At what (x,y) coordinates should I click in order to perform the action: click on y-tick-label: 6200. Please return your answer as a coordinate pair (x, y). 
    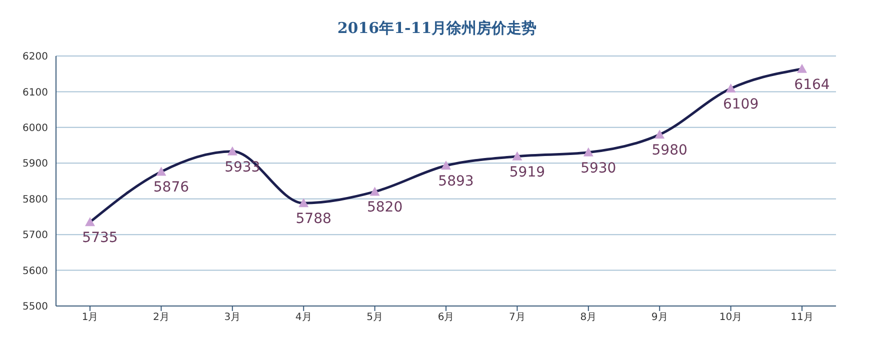
    Looking at the image, I should click on (35, 57).